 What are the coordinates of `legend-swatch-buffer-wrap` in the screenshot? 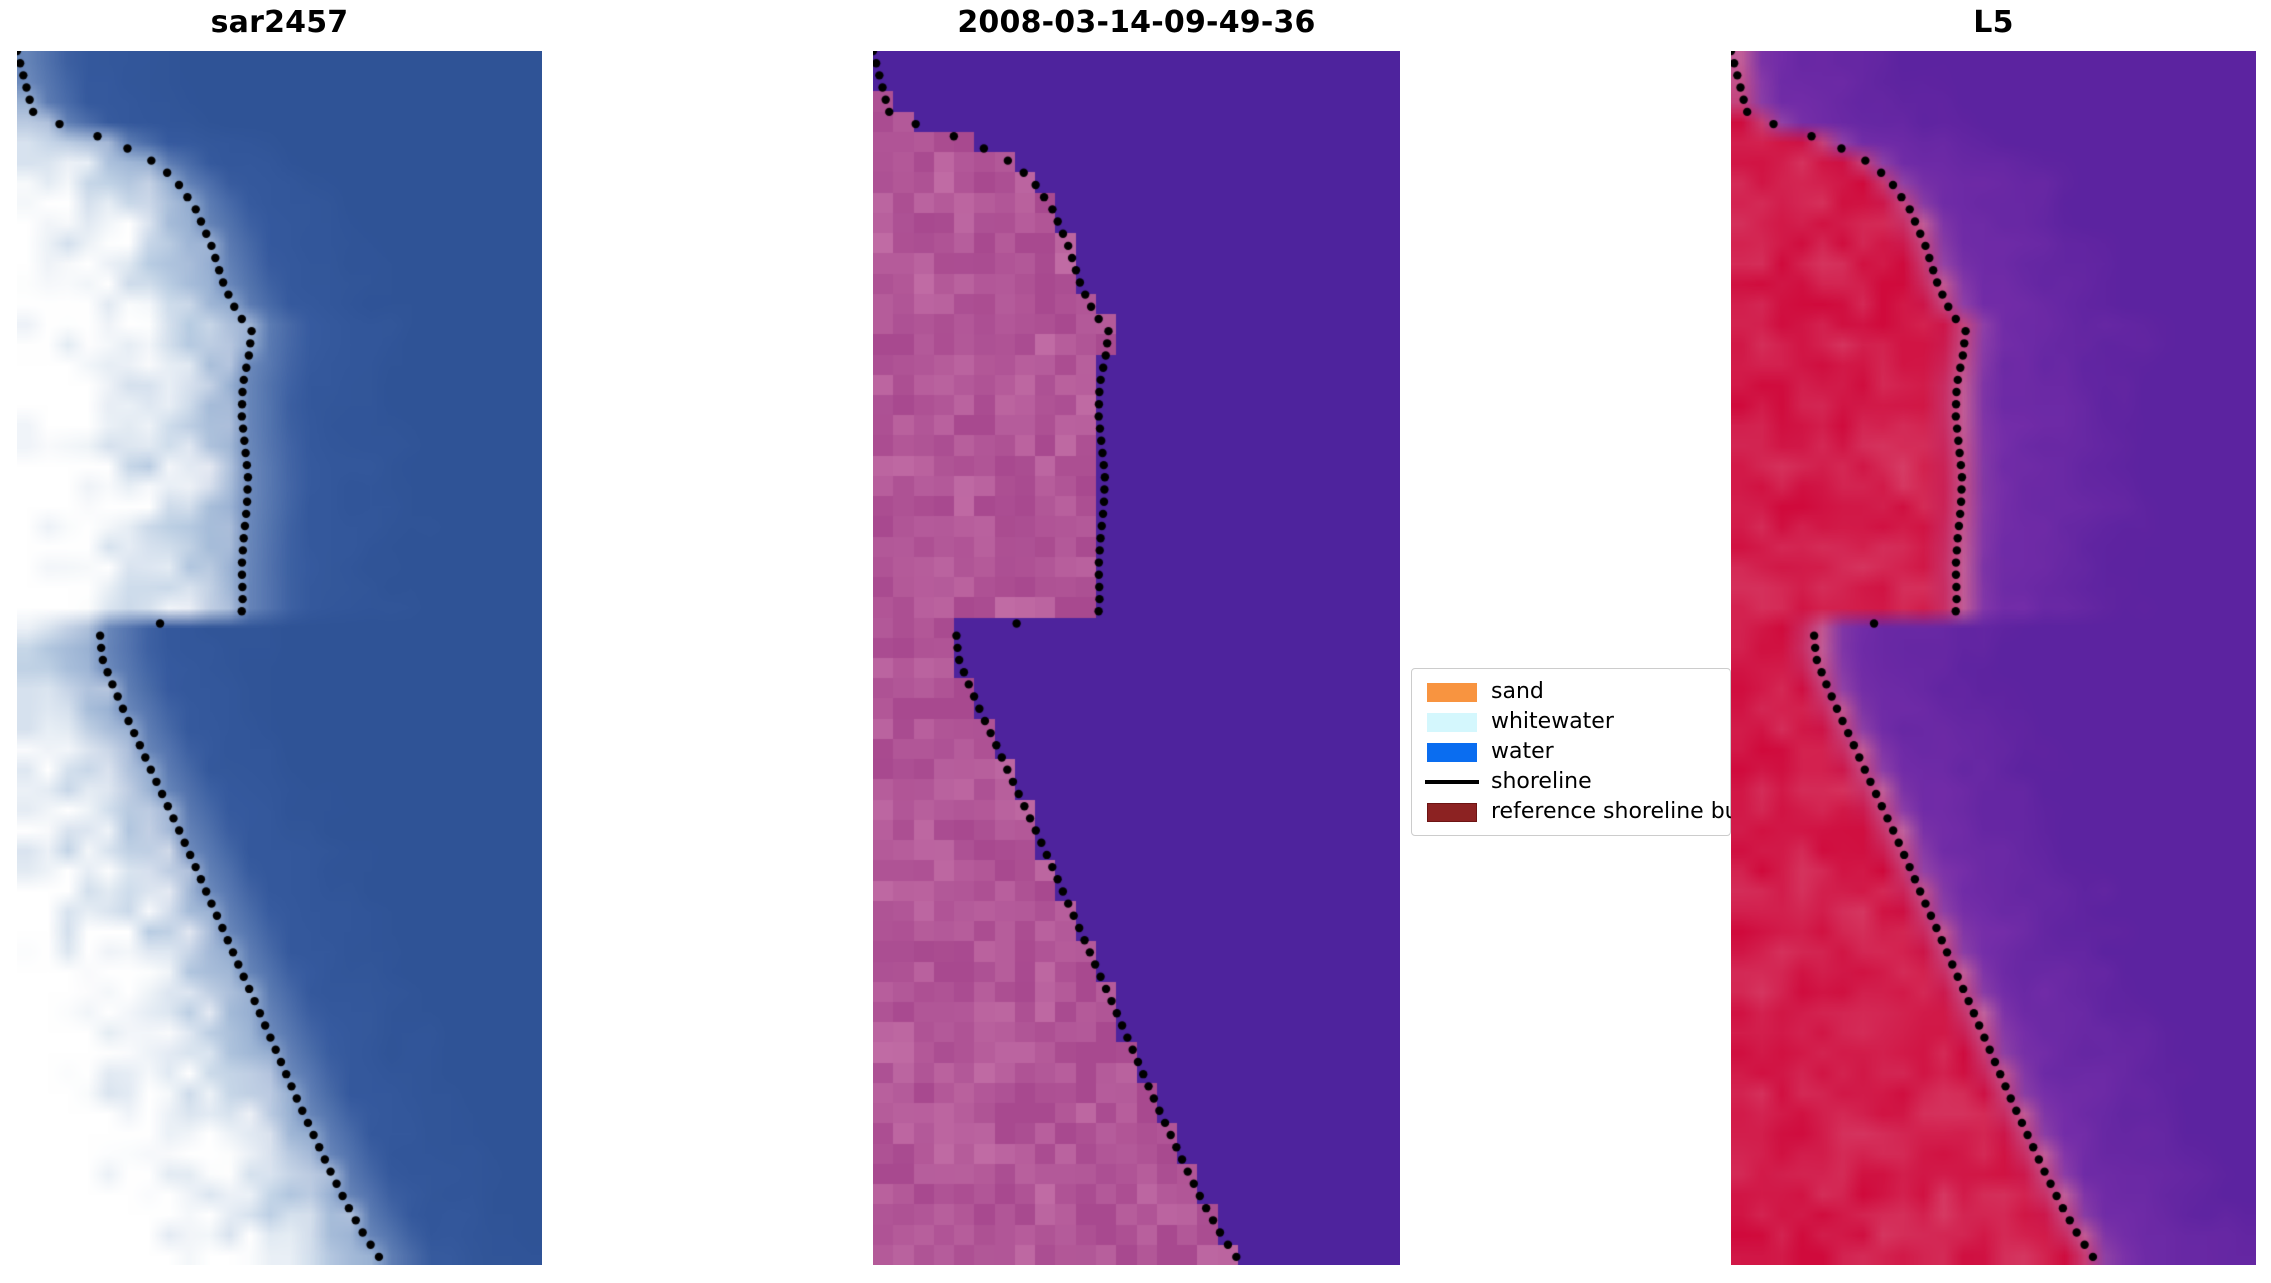 It's located at (1452, 812).